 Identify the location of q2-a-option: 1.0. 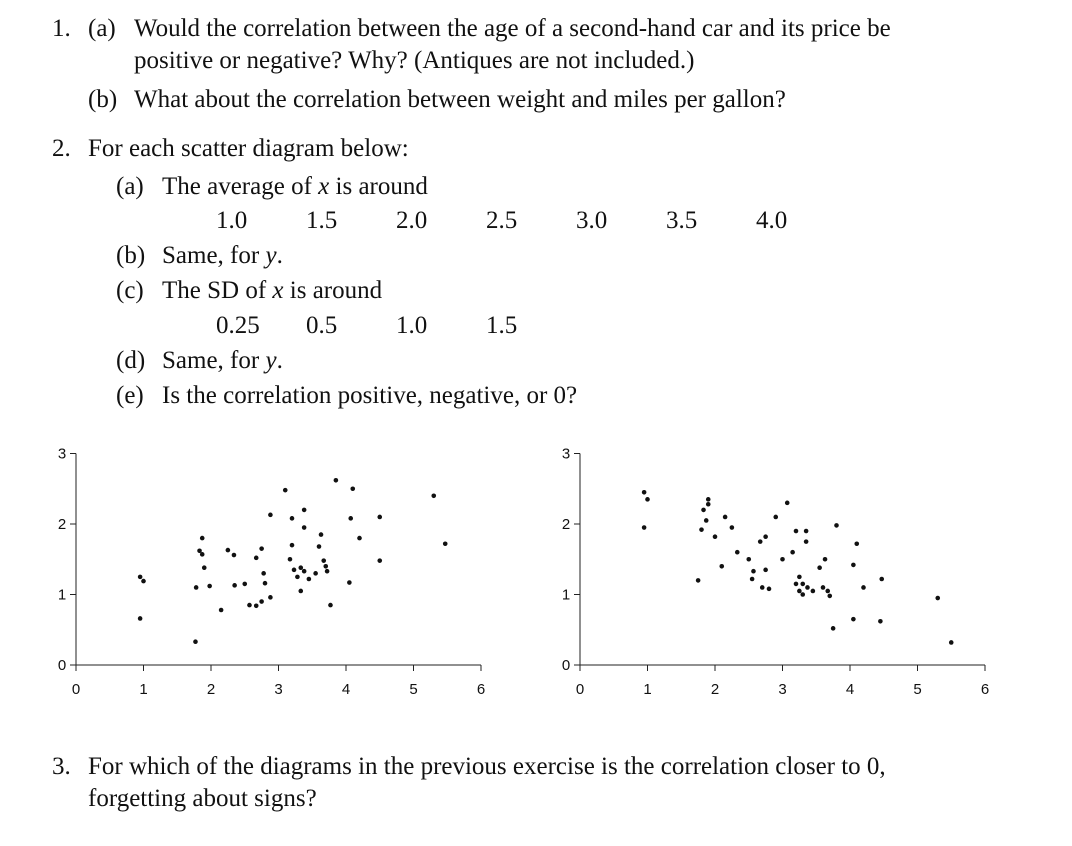
(232, 220).